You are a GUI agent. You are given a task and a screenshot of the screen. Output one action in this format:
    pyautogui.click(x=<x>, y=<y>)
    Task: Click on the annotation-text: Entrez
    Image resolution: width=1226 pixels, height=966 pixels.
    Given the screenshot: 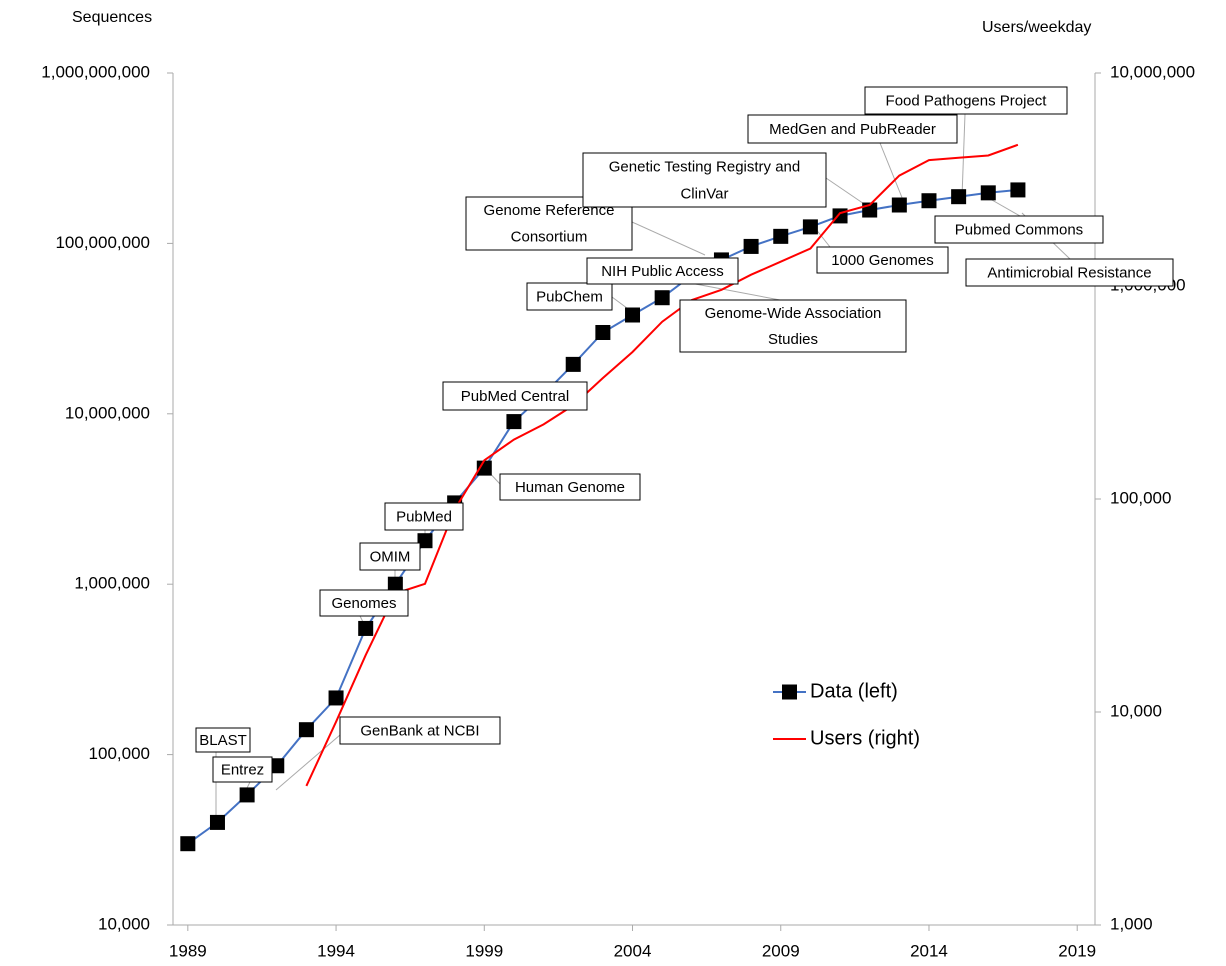 What is the action you would take?
    pyautogui.click(x=242, y=769)
    